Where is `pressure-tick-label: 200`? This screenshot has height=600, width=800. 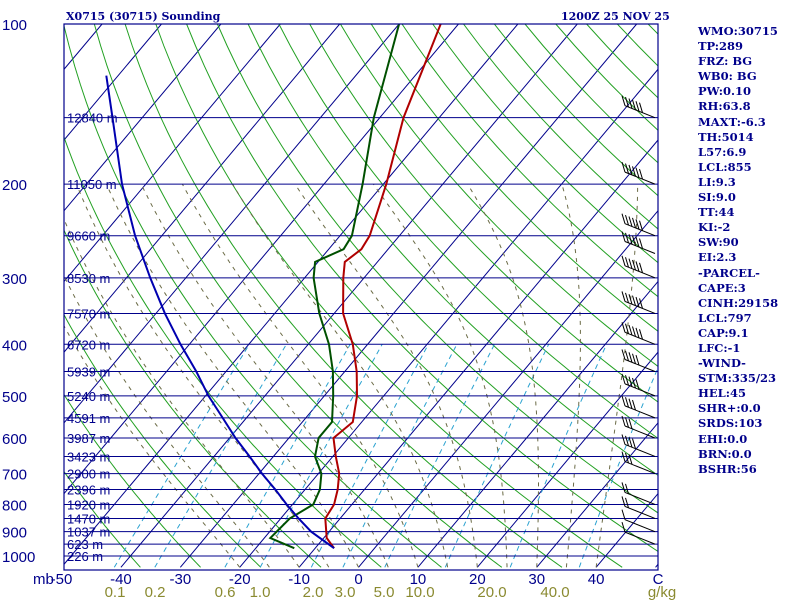 pressure-tick-label: 200 is located at coordinates (14, 185).